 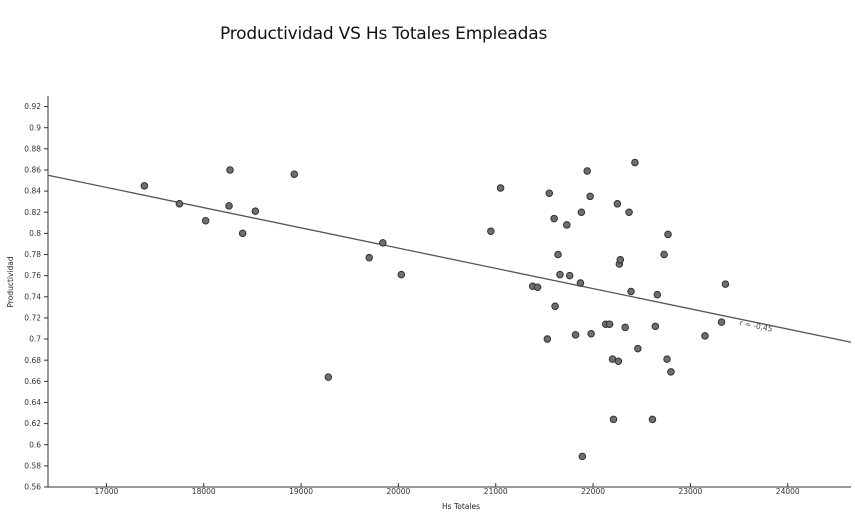 I want to click on y-axis-title: Productividad, so click(x=10, y=281).